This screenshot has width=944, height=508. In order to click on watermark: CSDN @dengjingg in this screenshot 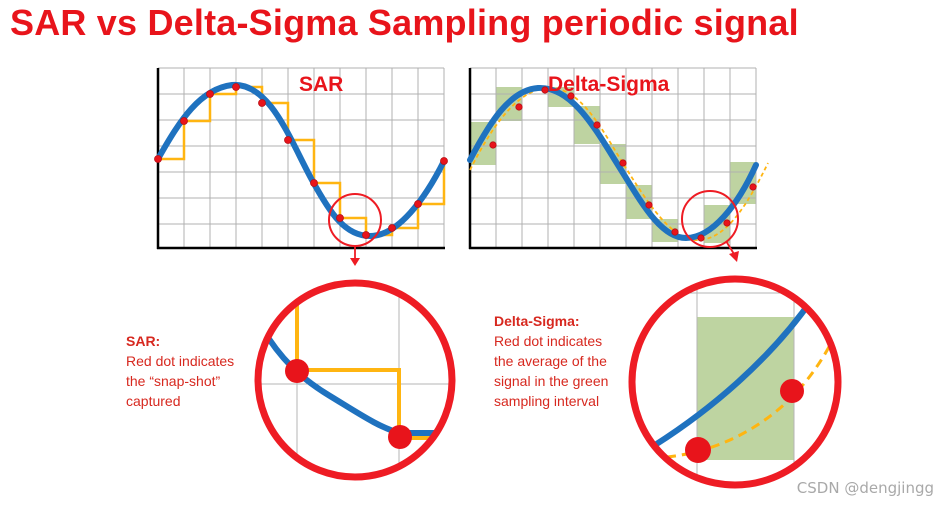, I will do `click(865, 488)`.